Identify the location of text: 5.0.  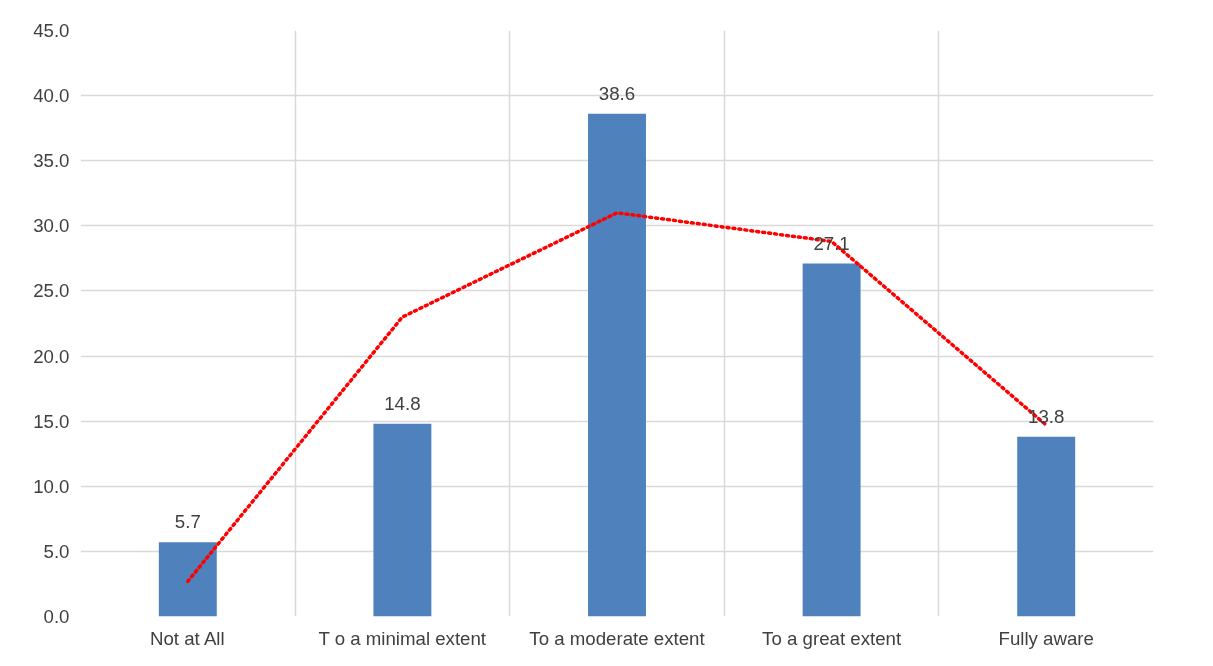
(56, 551).